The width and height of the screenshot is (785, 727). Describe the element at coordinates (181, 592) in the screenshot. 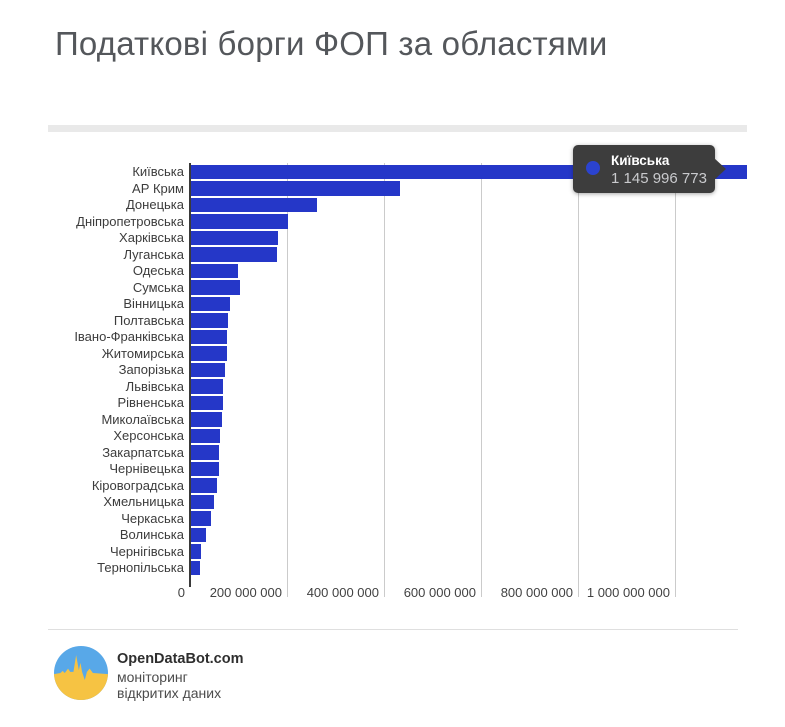

I see `x-axis-tick-label: 0` at that location.